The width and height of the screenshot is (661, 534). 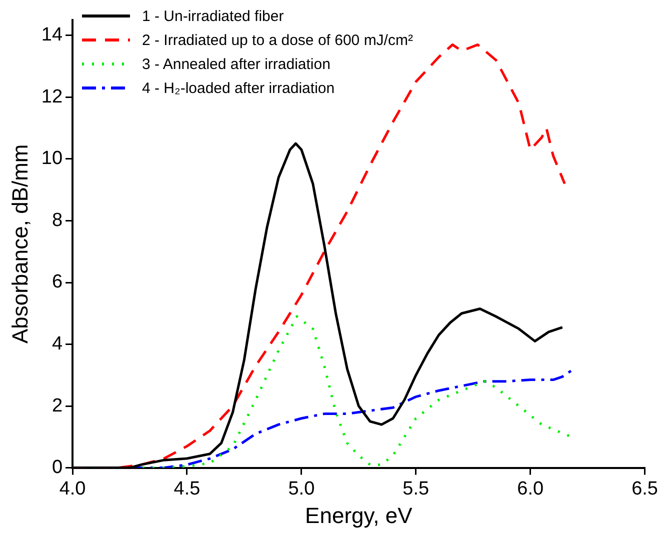 I want to click on x-axis-title: Energy, eV, so click(x=359, y=515).